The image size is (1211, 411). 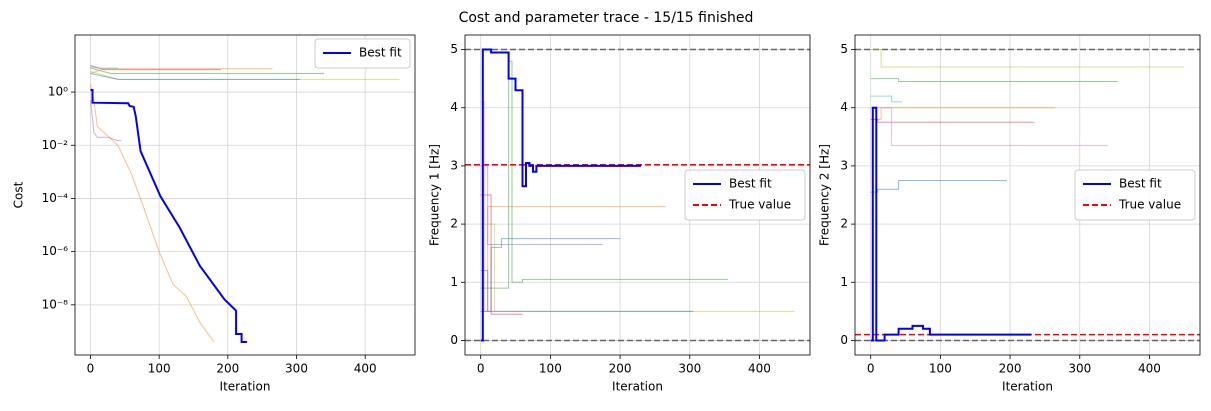 I want to click on y-axis-label: Cost, so click(x=19, y=194).